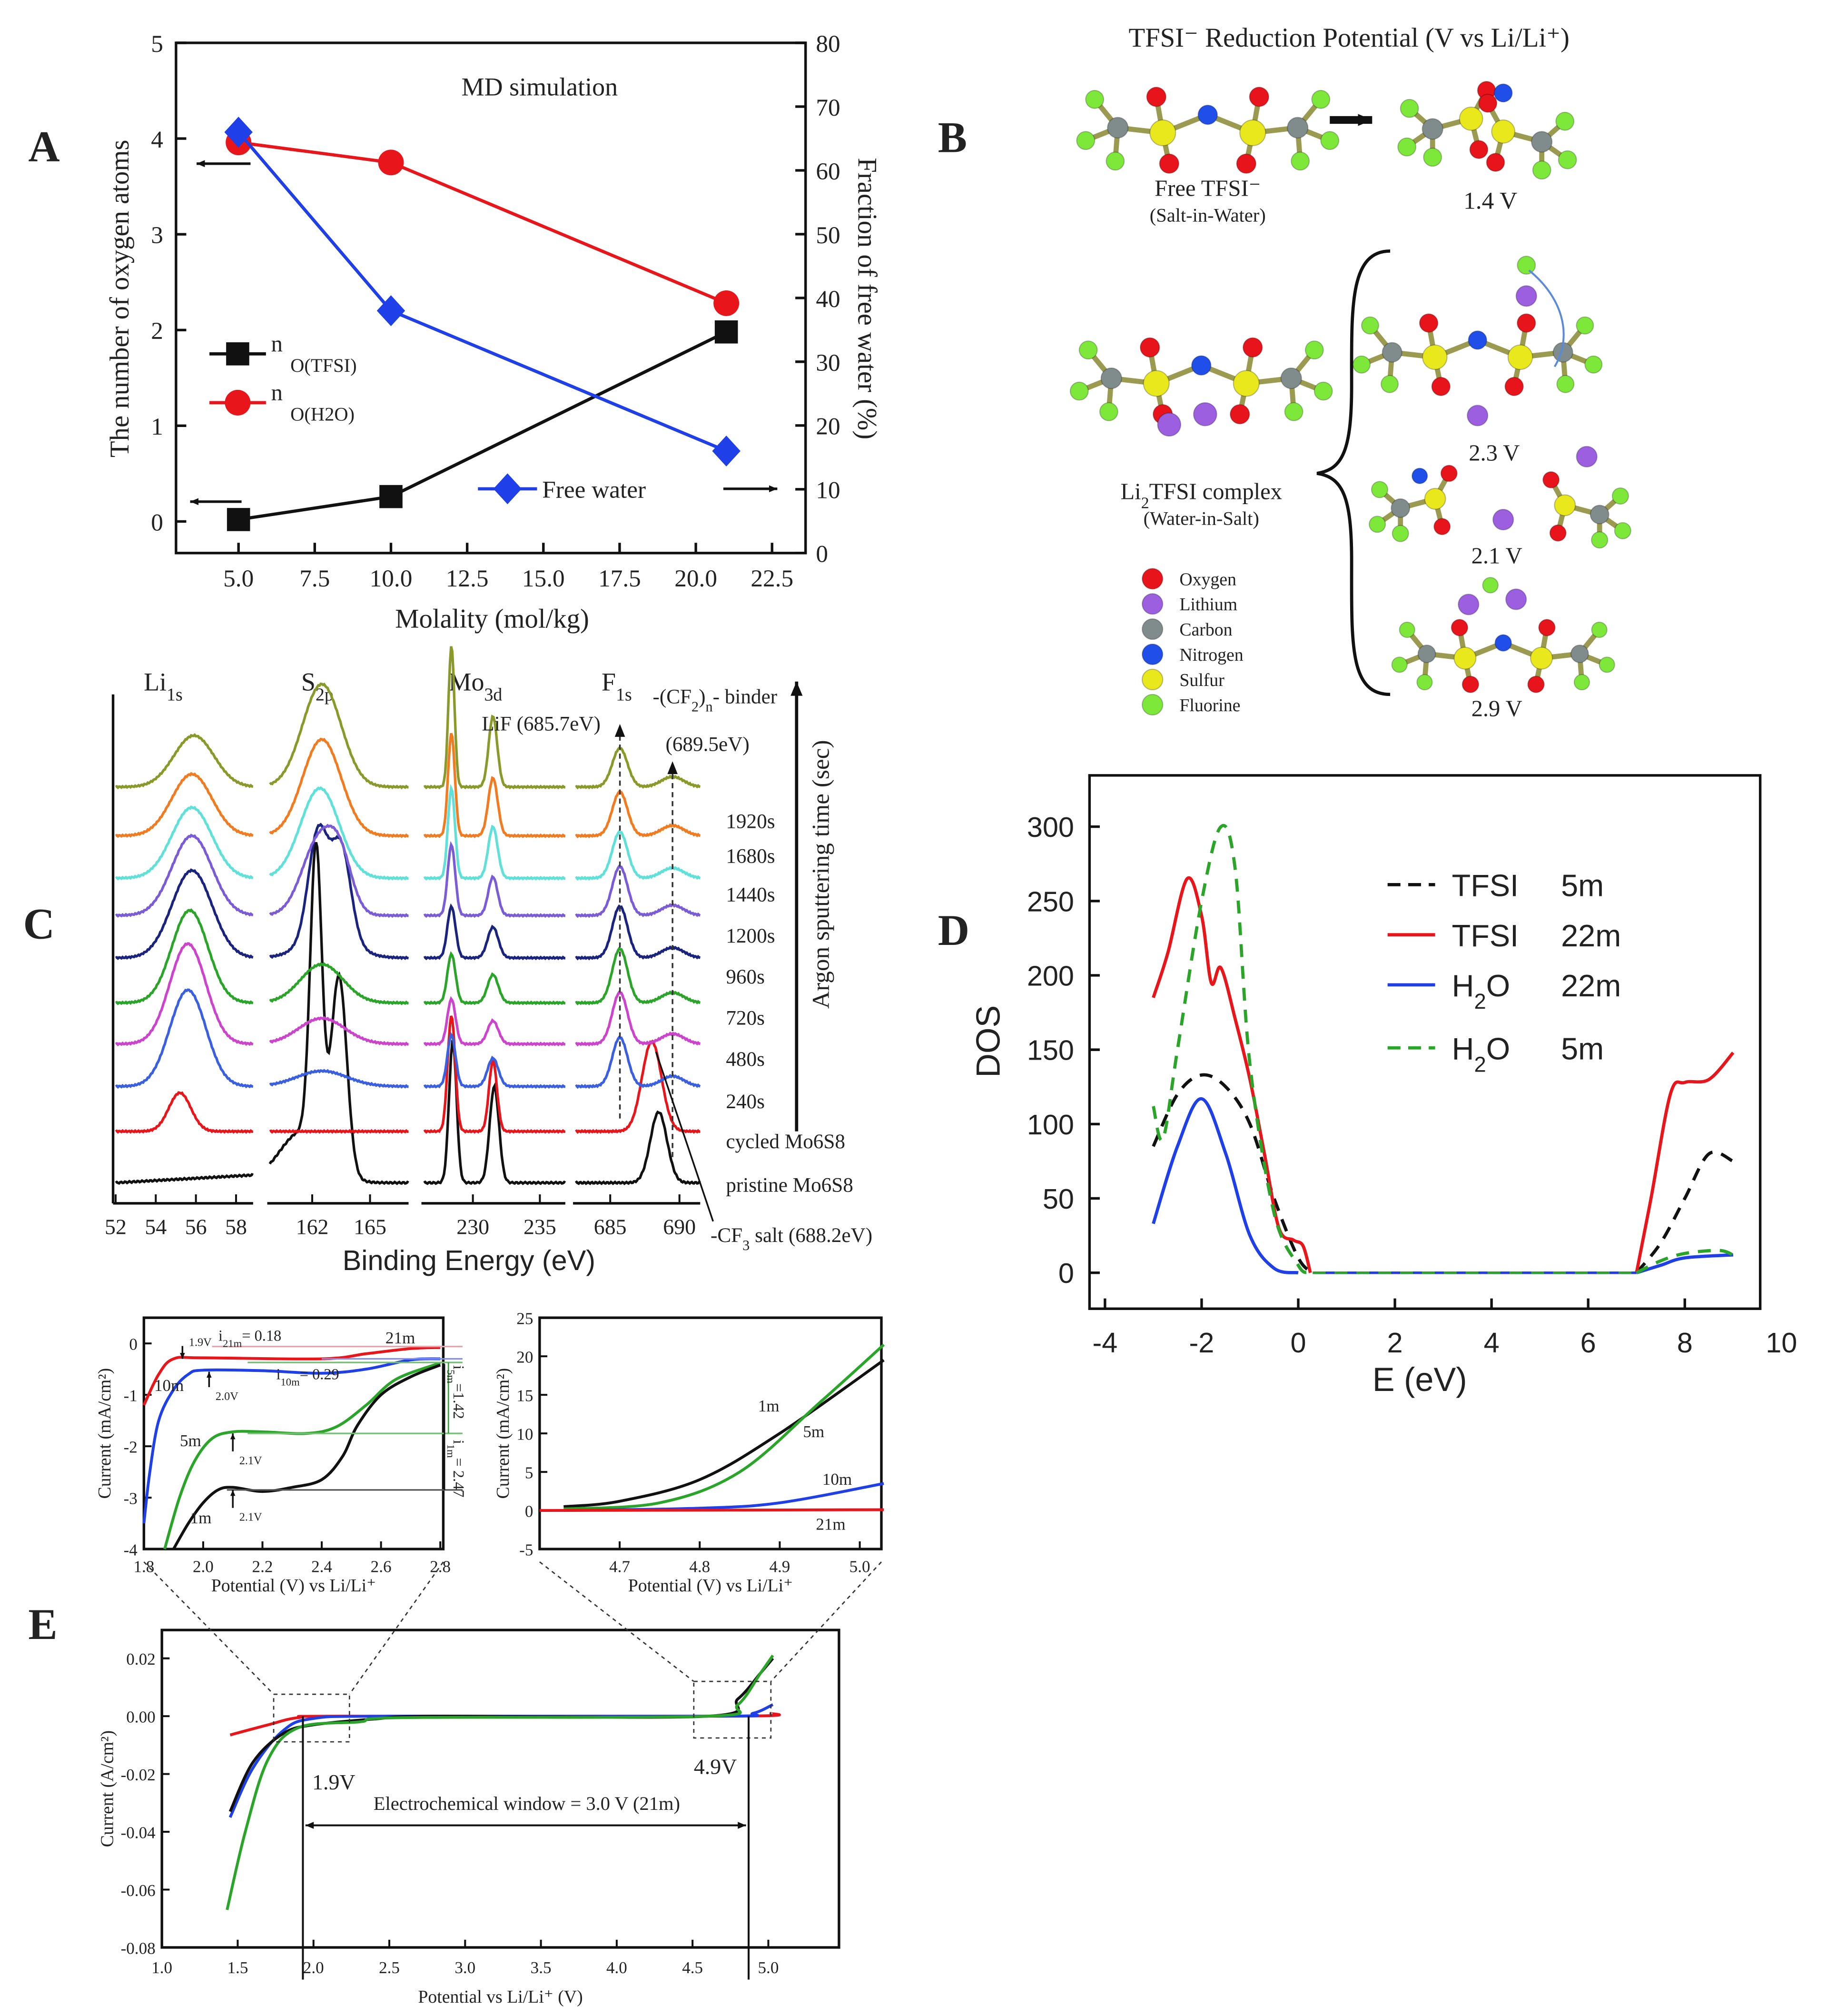  What do you see at coordinates (175, 695) in the screenshot?
I see `spectrum-region-title-part: 1s` at bounding box center [175, 695].